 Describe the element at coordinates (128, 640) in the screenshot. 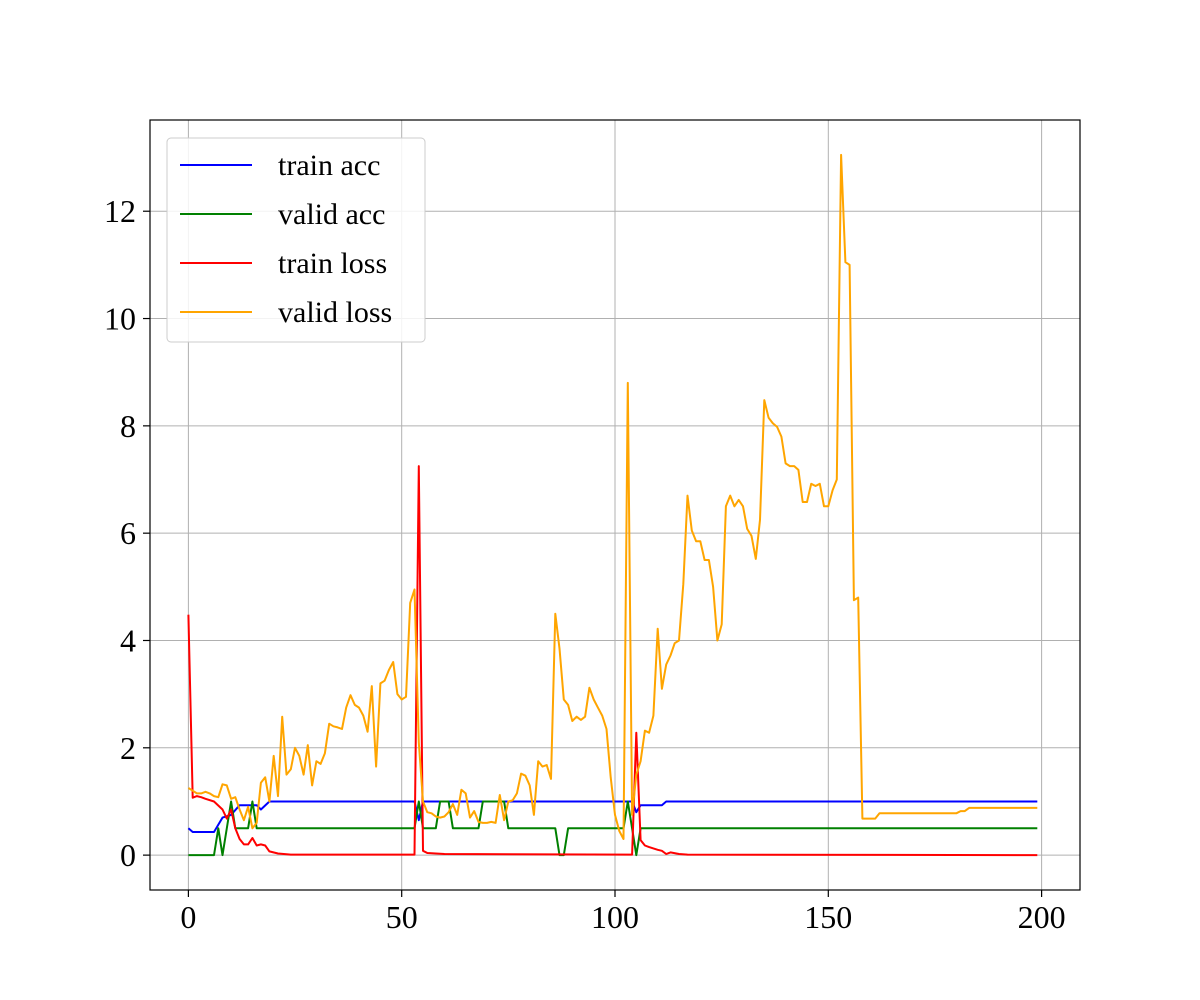

I see `y-tick-label: 4` at that location.